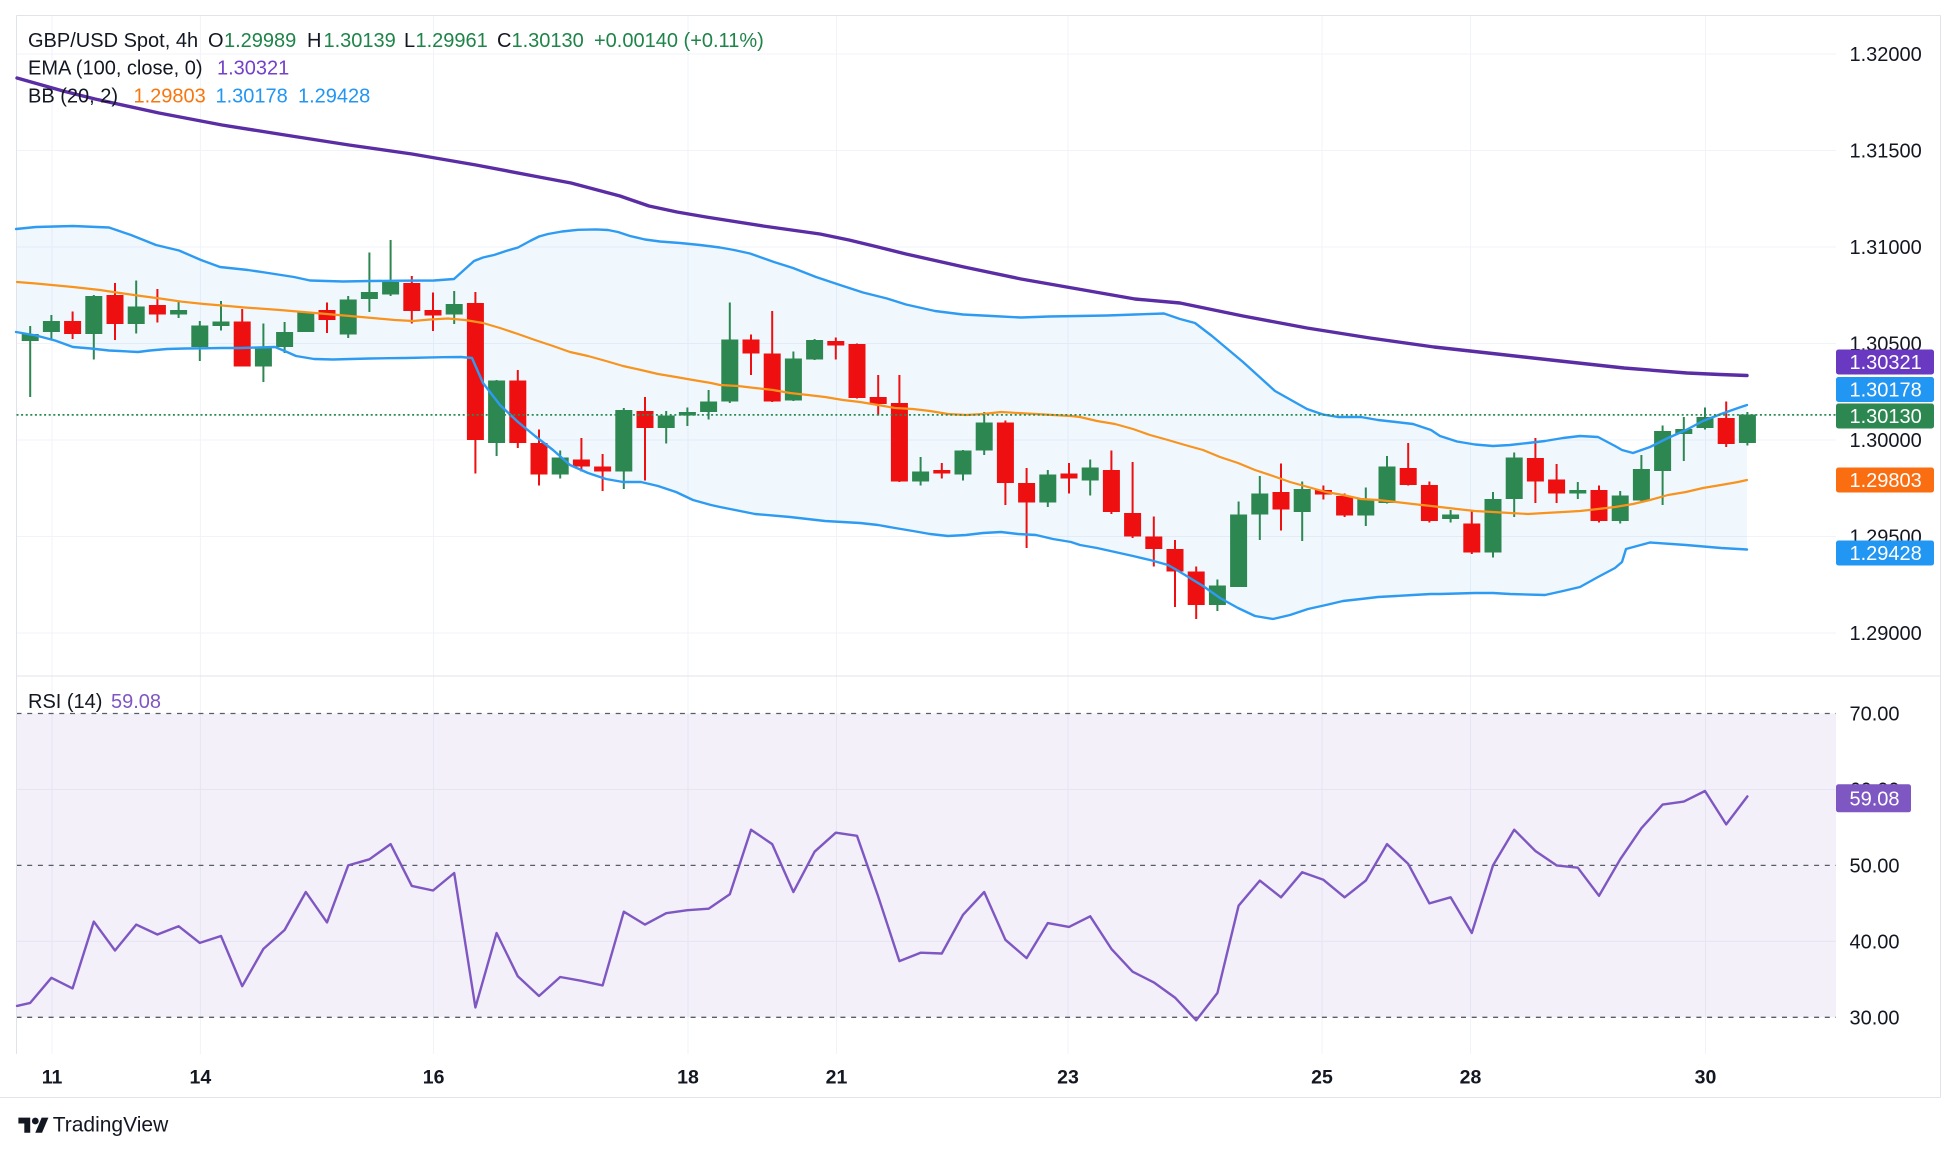 Image resolution: width=1956 pixels, height=1154 pixels. I want to click on svg-text: RSI (14), so click(65, 702).